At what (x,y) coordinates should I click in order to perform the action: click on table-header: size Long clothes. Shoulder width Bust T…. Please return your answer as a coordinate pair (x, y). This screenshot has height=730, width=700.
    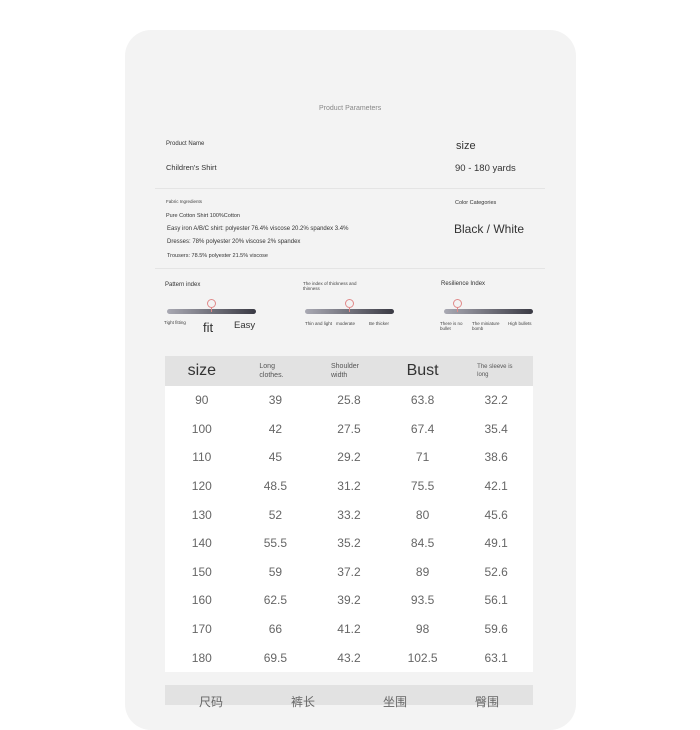
    Looking at the image, I should click on (349, 371).